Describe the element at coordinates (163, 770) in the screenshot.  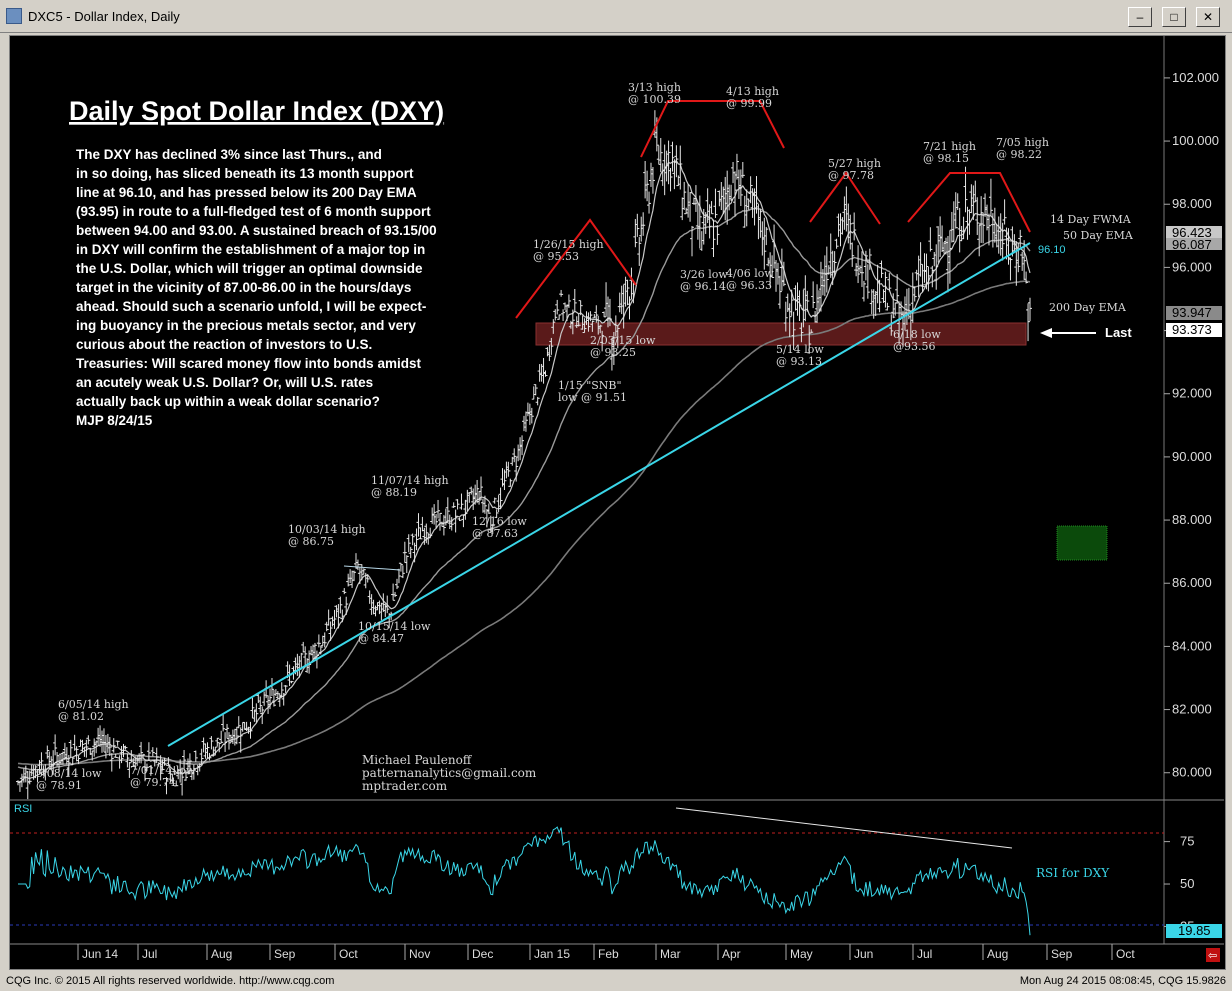
I see `annotation-label: 7/01/14 low` at that location.